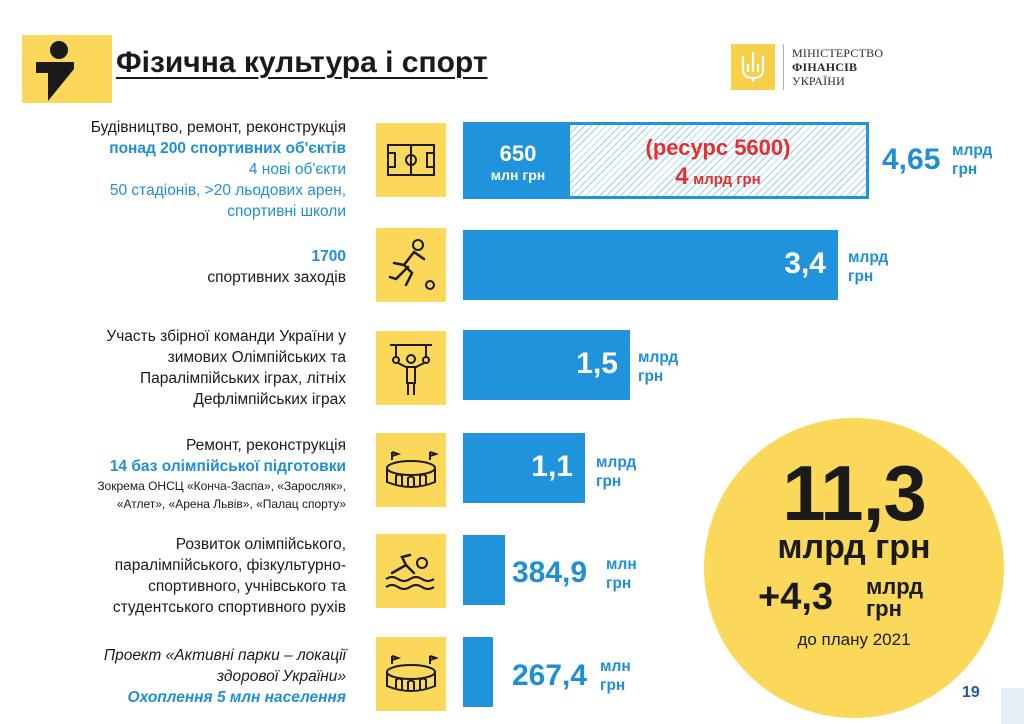  What do you see at coordinates (854, 547) in the screenshot?
I see `total-unit: млрд грн` at bounding box center [854, 547].